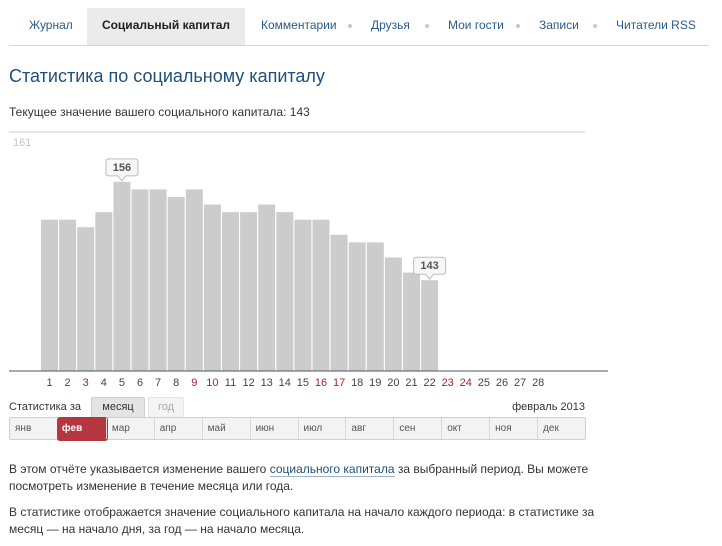 This screenshot has height=546, width=722. I want to click on month-9: сен, so click(417, 428).